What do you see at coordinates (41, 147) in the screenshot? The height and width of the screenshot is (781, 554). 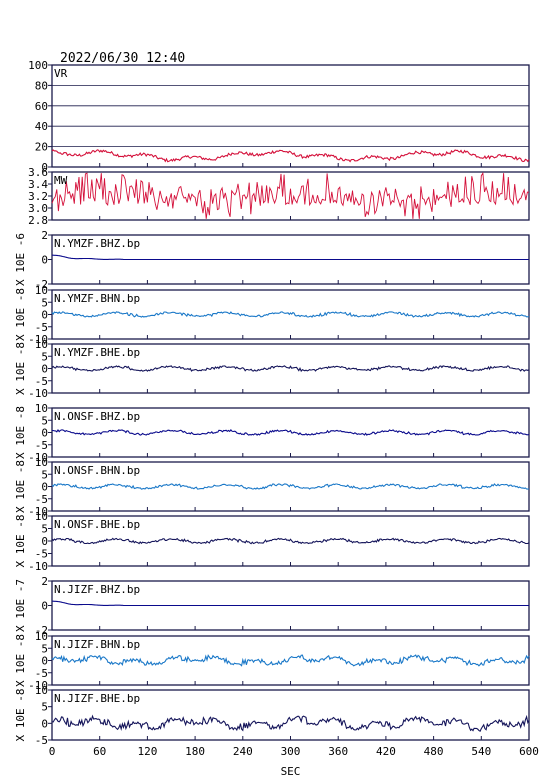 I see `y-tick-label-vr: 20` at bounding box center [41, 147].